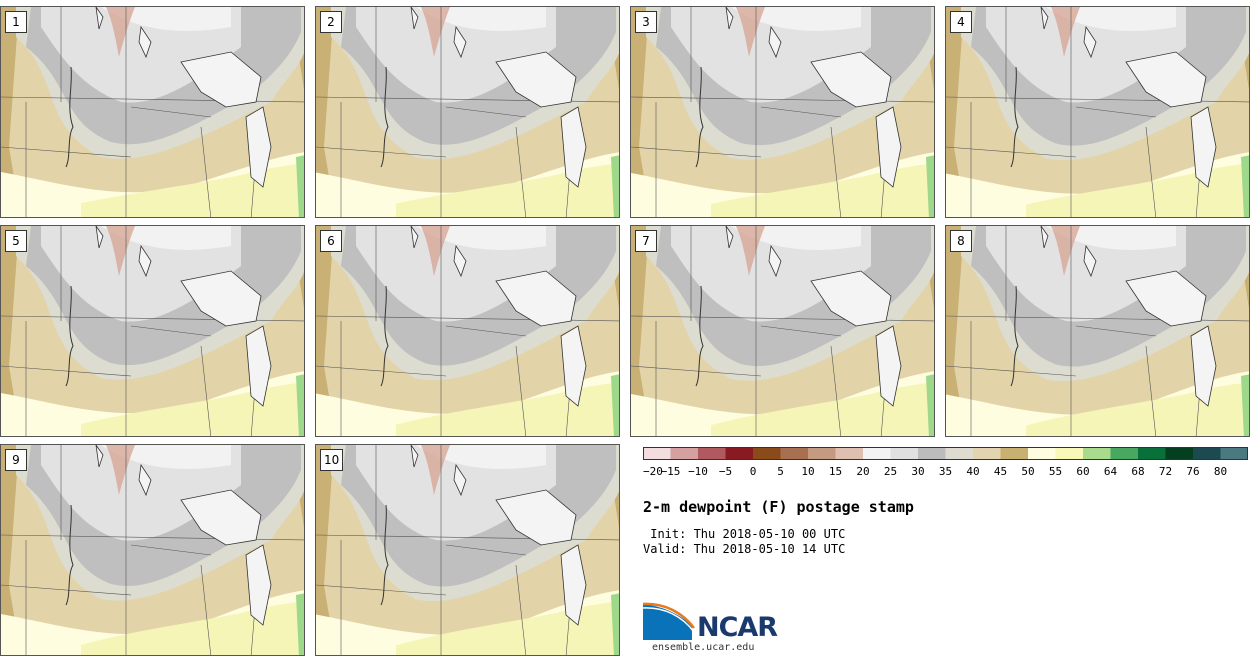 The width and height of the screenshot is (1260, 657). I want to click on member-stamp-2: 2, so click(467, 112).